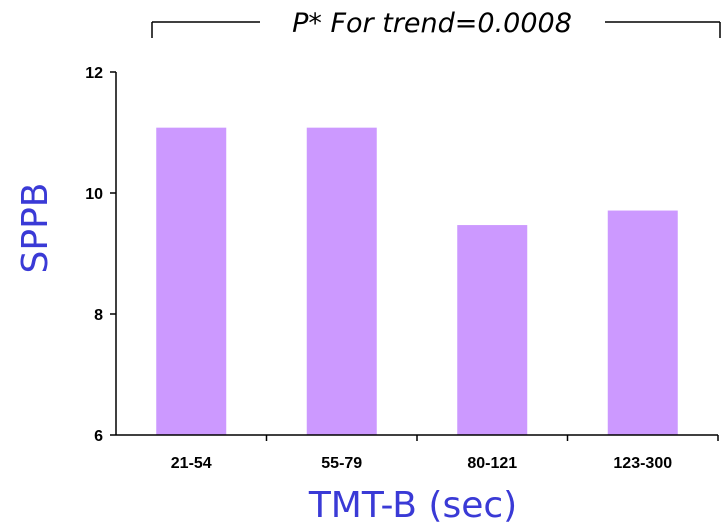 This screenshot has height=530, width=727. What do you see at coordinates (35, 228) in the screenshot?
I see `y-axis-title: SPPB` at bounding box center [35, 228].